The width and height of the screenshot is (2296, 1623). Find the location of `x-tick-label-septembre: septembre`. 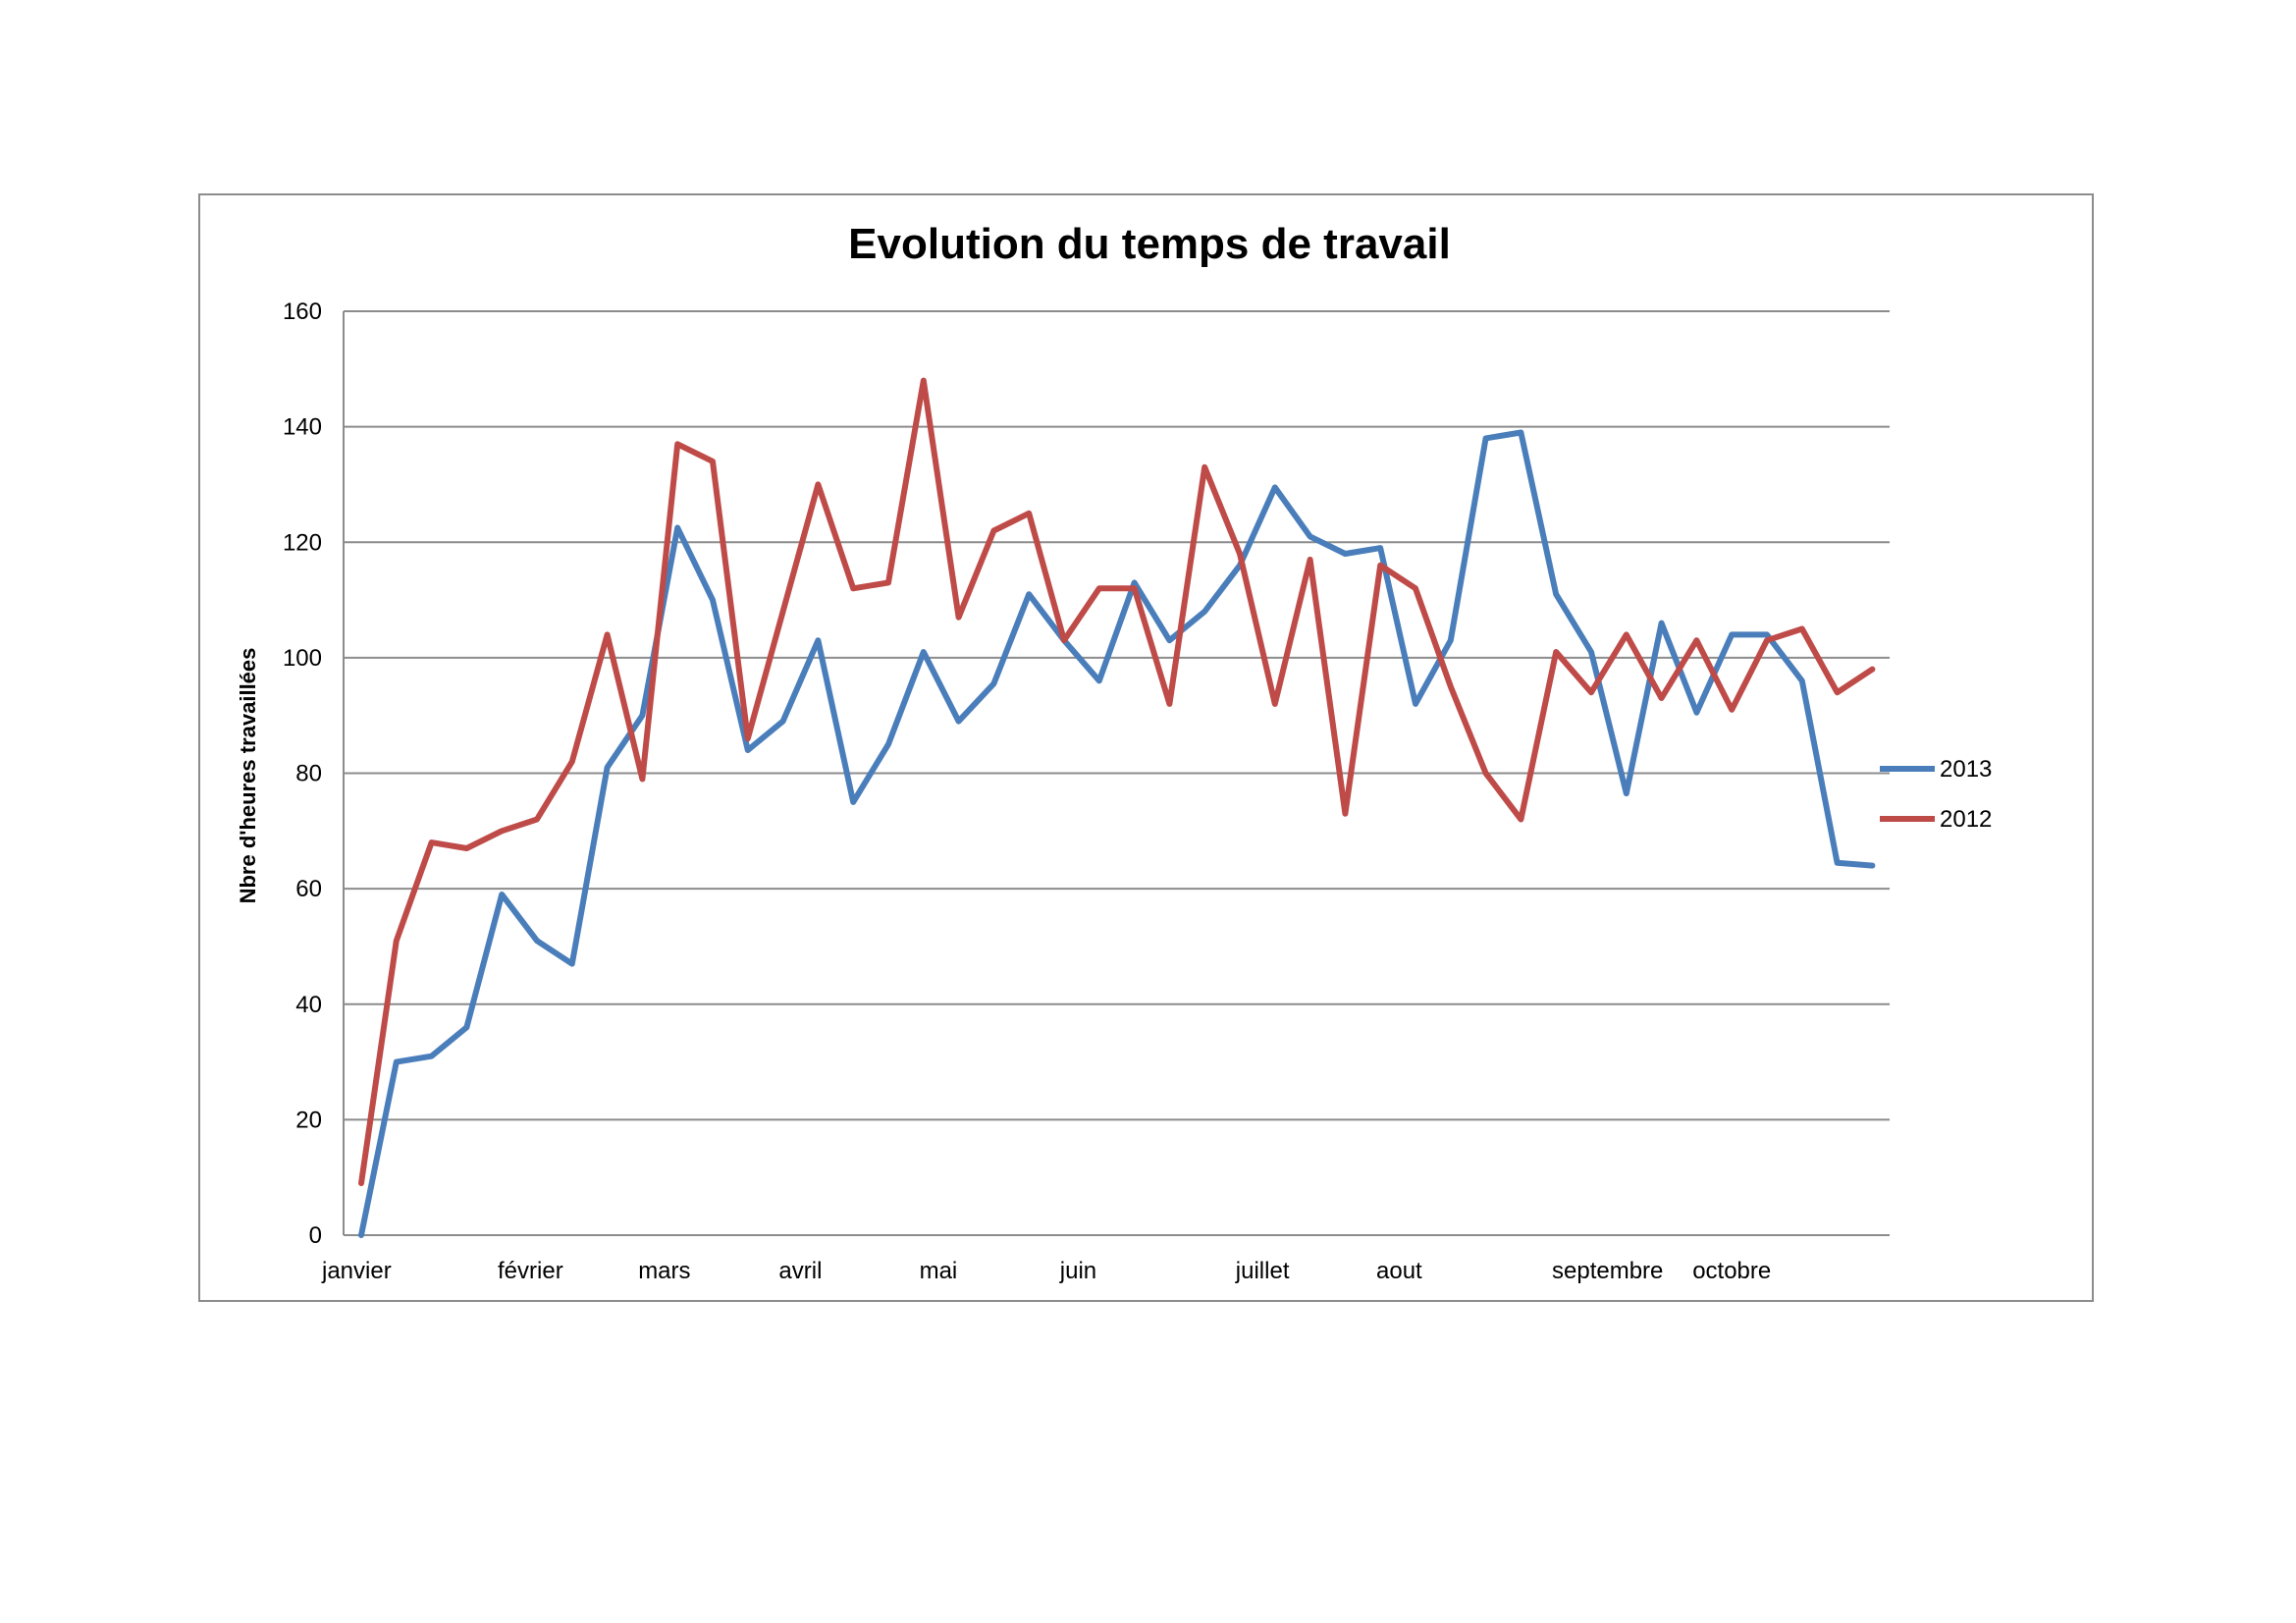

x-tick-label-septembre: septembre is located at coordinates (1607, 1271).